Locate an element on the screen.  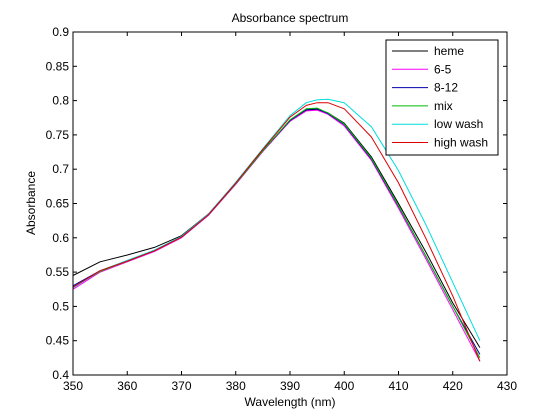
x-tick-label: 410 is located at coordinates (398, 386).